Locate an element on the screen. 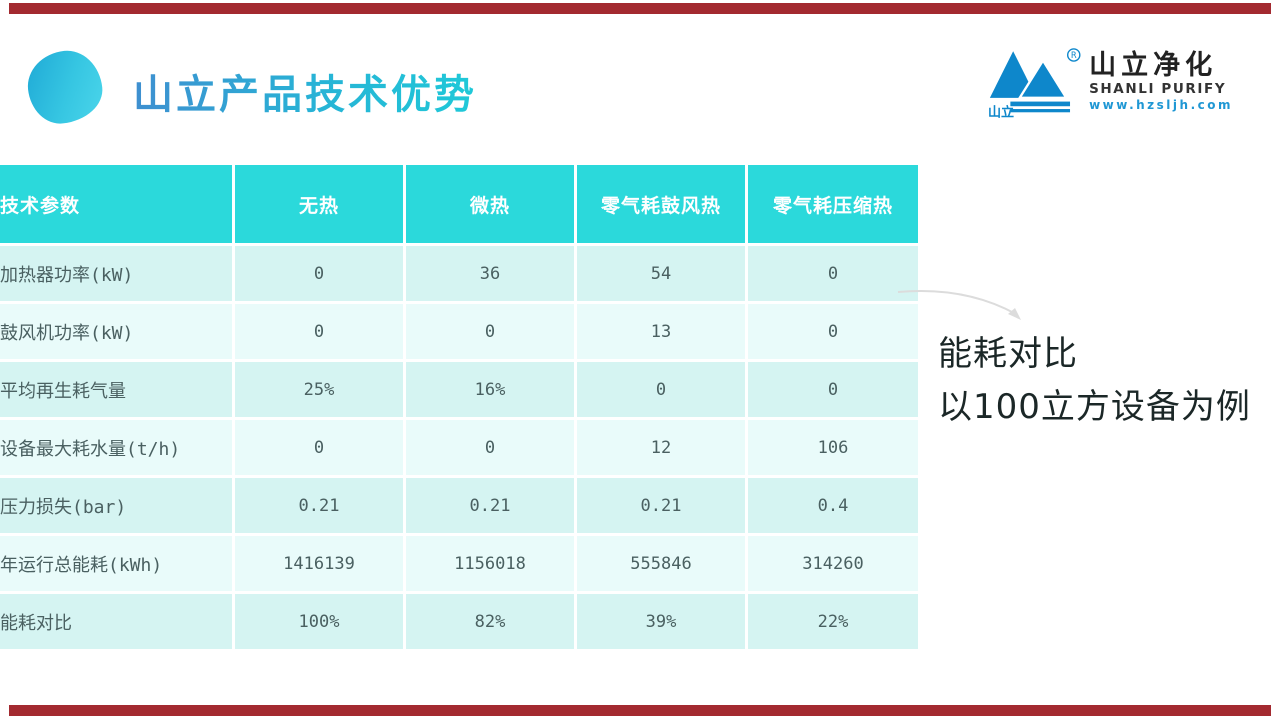 The image size is (1280, 720). table-row: 能耗对比 100% 82% 39% 22% is located at coordinates (459, 621).